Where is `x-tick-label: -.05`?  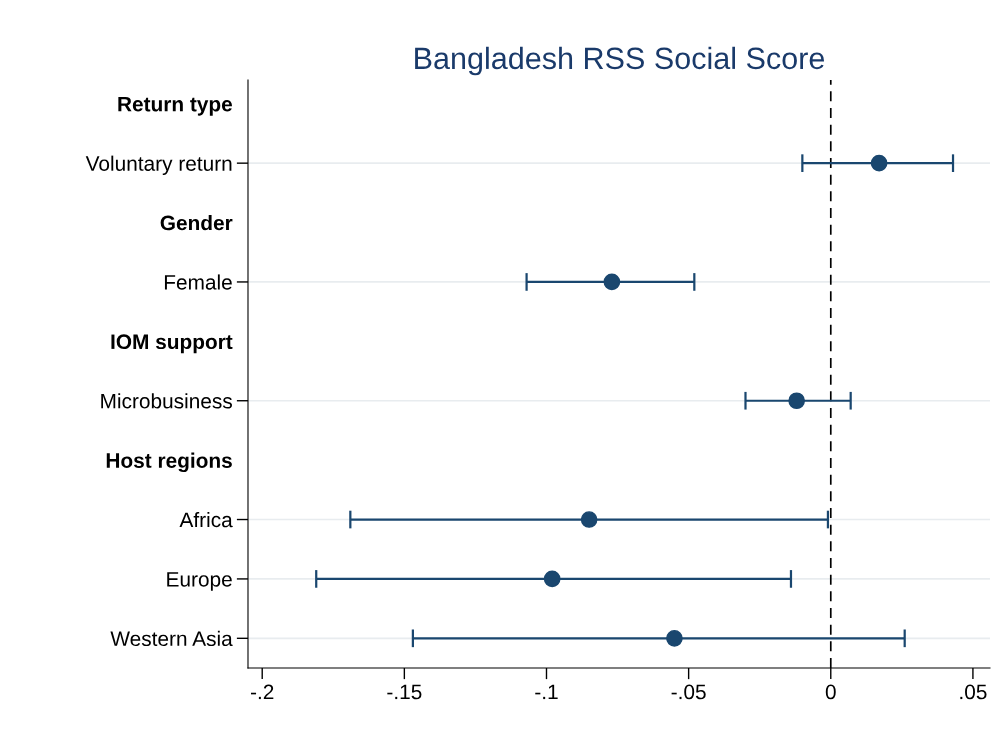 x-tick-label: -.05 is located at coordinates (688, 692).